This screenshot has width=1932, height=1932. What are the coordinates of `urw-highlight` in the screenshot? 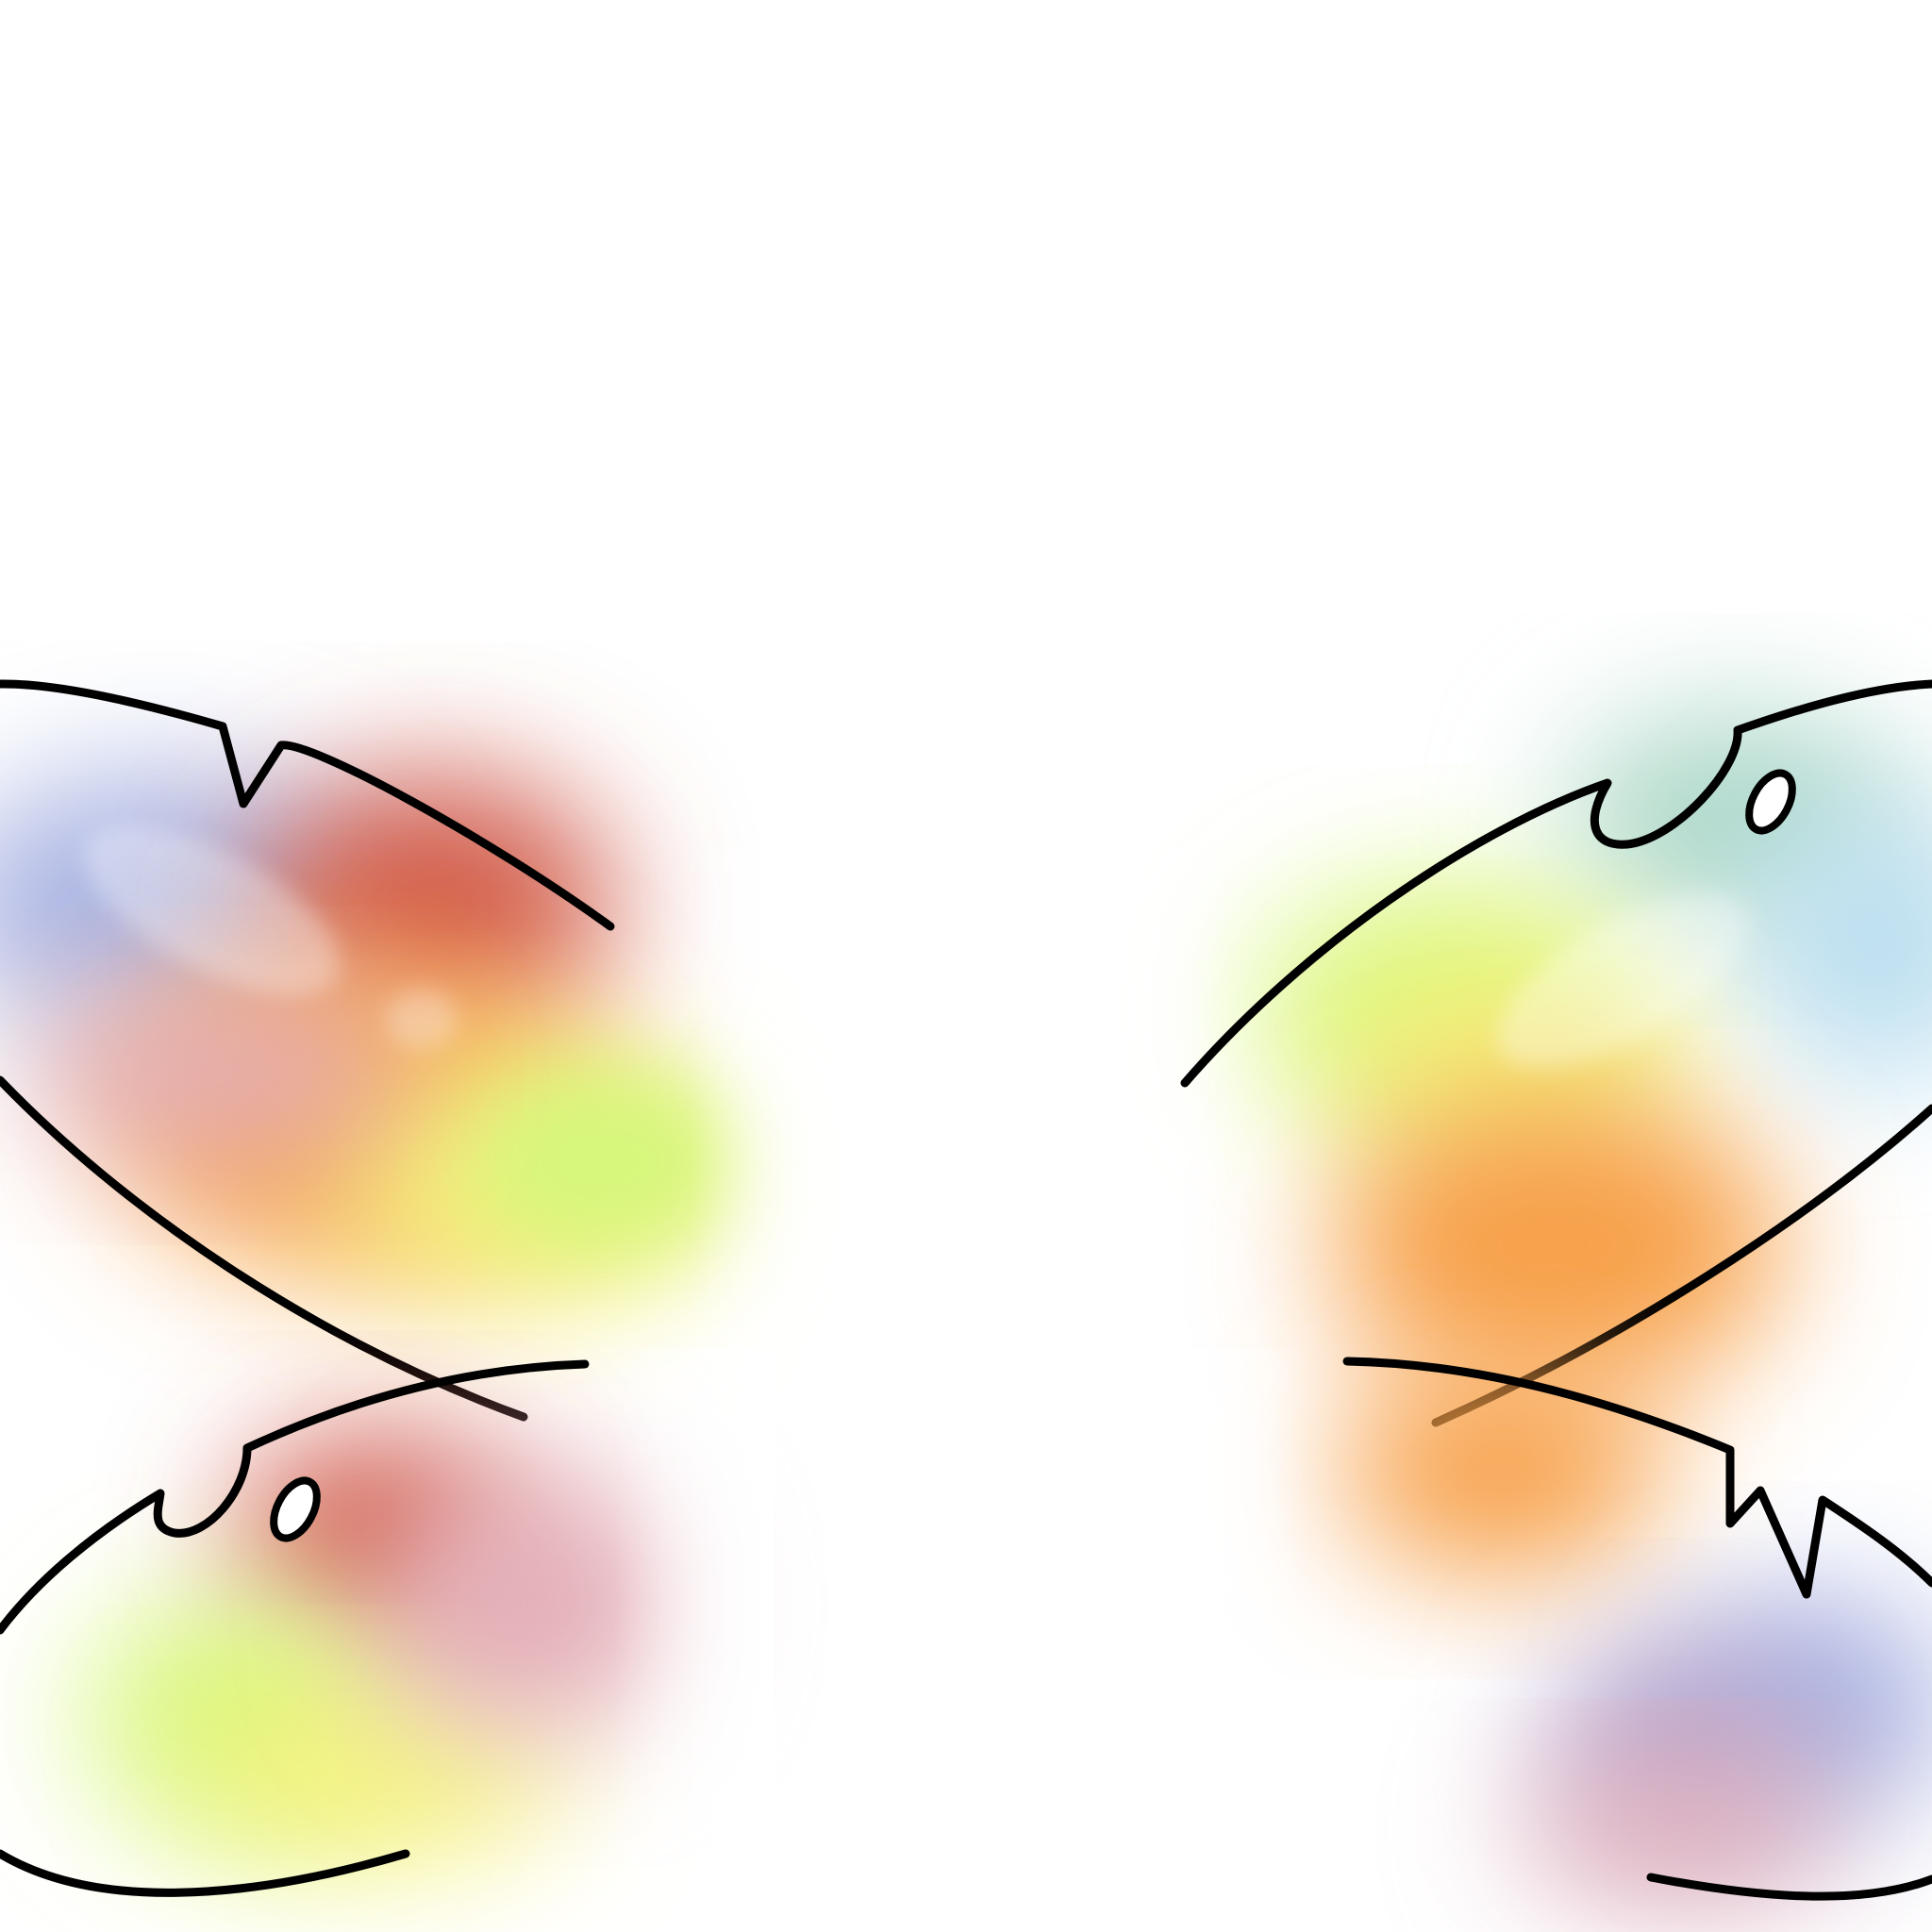 It's located at (1623, 981).